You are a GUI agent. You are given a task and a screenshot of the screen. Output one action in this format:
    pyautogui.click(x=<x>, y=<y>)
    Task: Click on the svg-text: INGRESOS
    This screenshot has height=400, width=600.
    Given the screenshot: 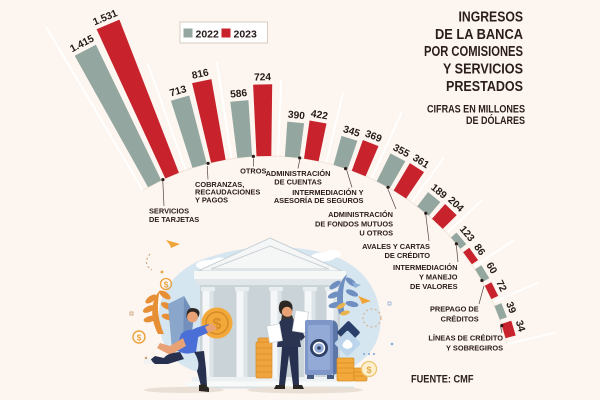 What is the action you would take?
    pyautogui.click(x=491, y=18)
    